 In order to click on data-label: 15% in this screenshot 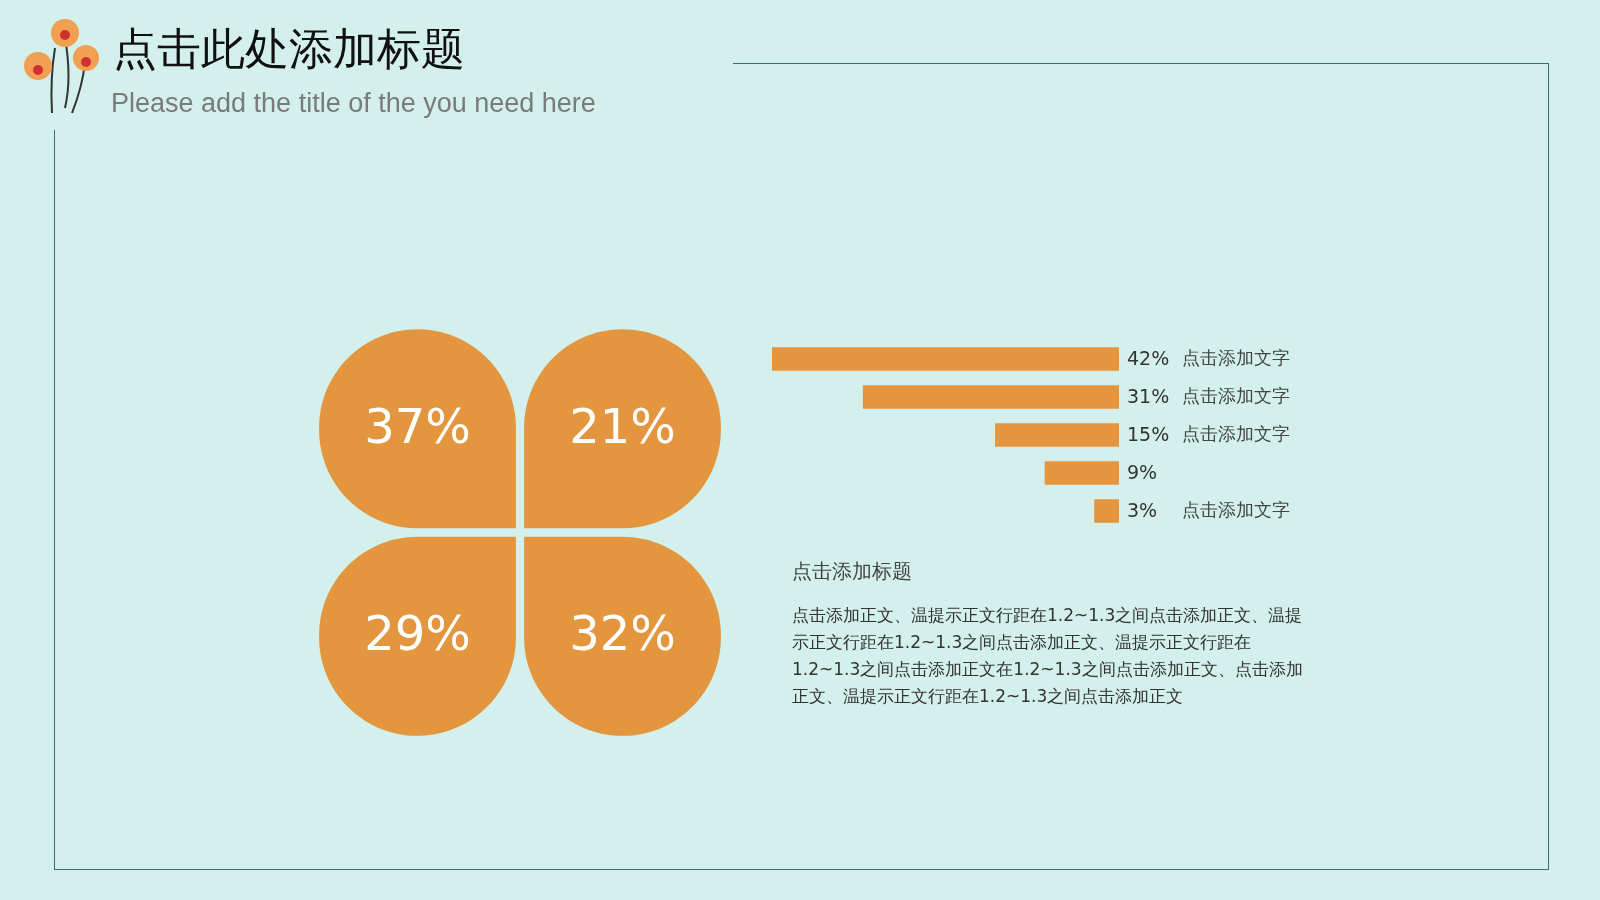, I will do `click(1148, 434)`.